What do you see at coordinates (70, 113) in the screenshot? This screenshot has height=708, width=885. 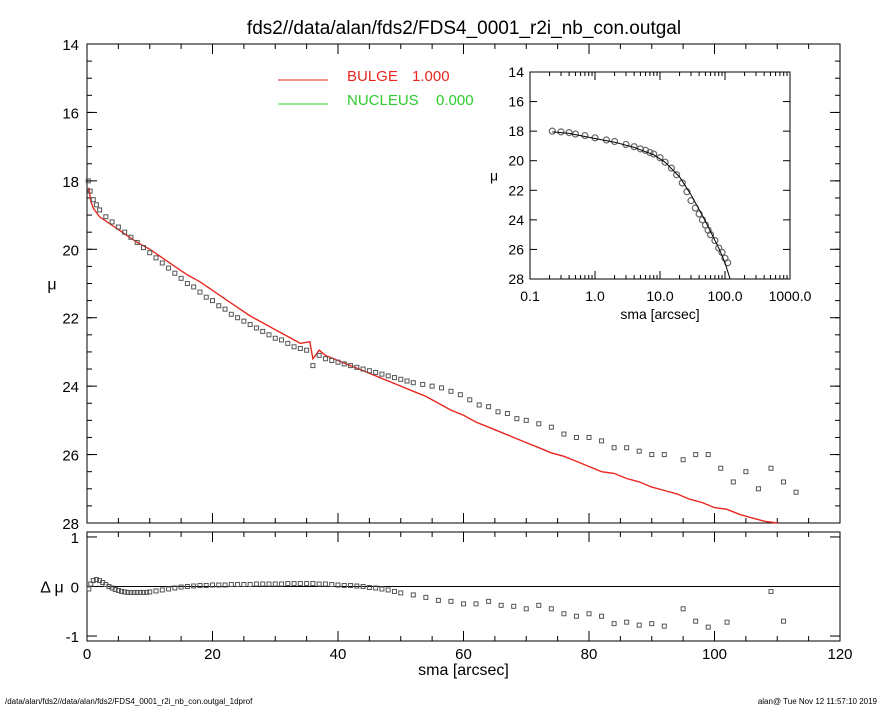 I see `main-y-tick-label: 16` at bounding box center [70, 113].